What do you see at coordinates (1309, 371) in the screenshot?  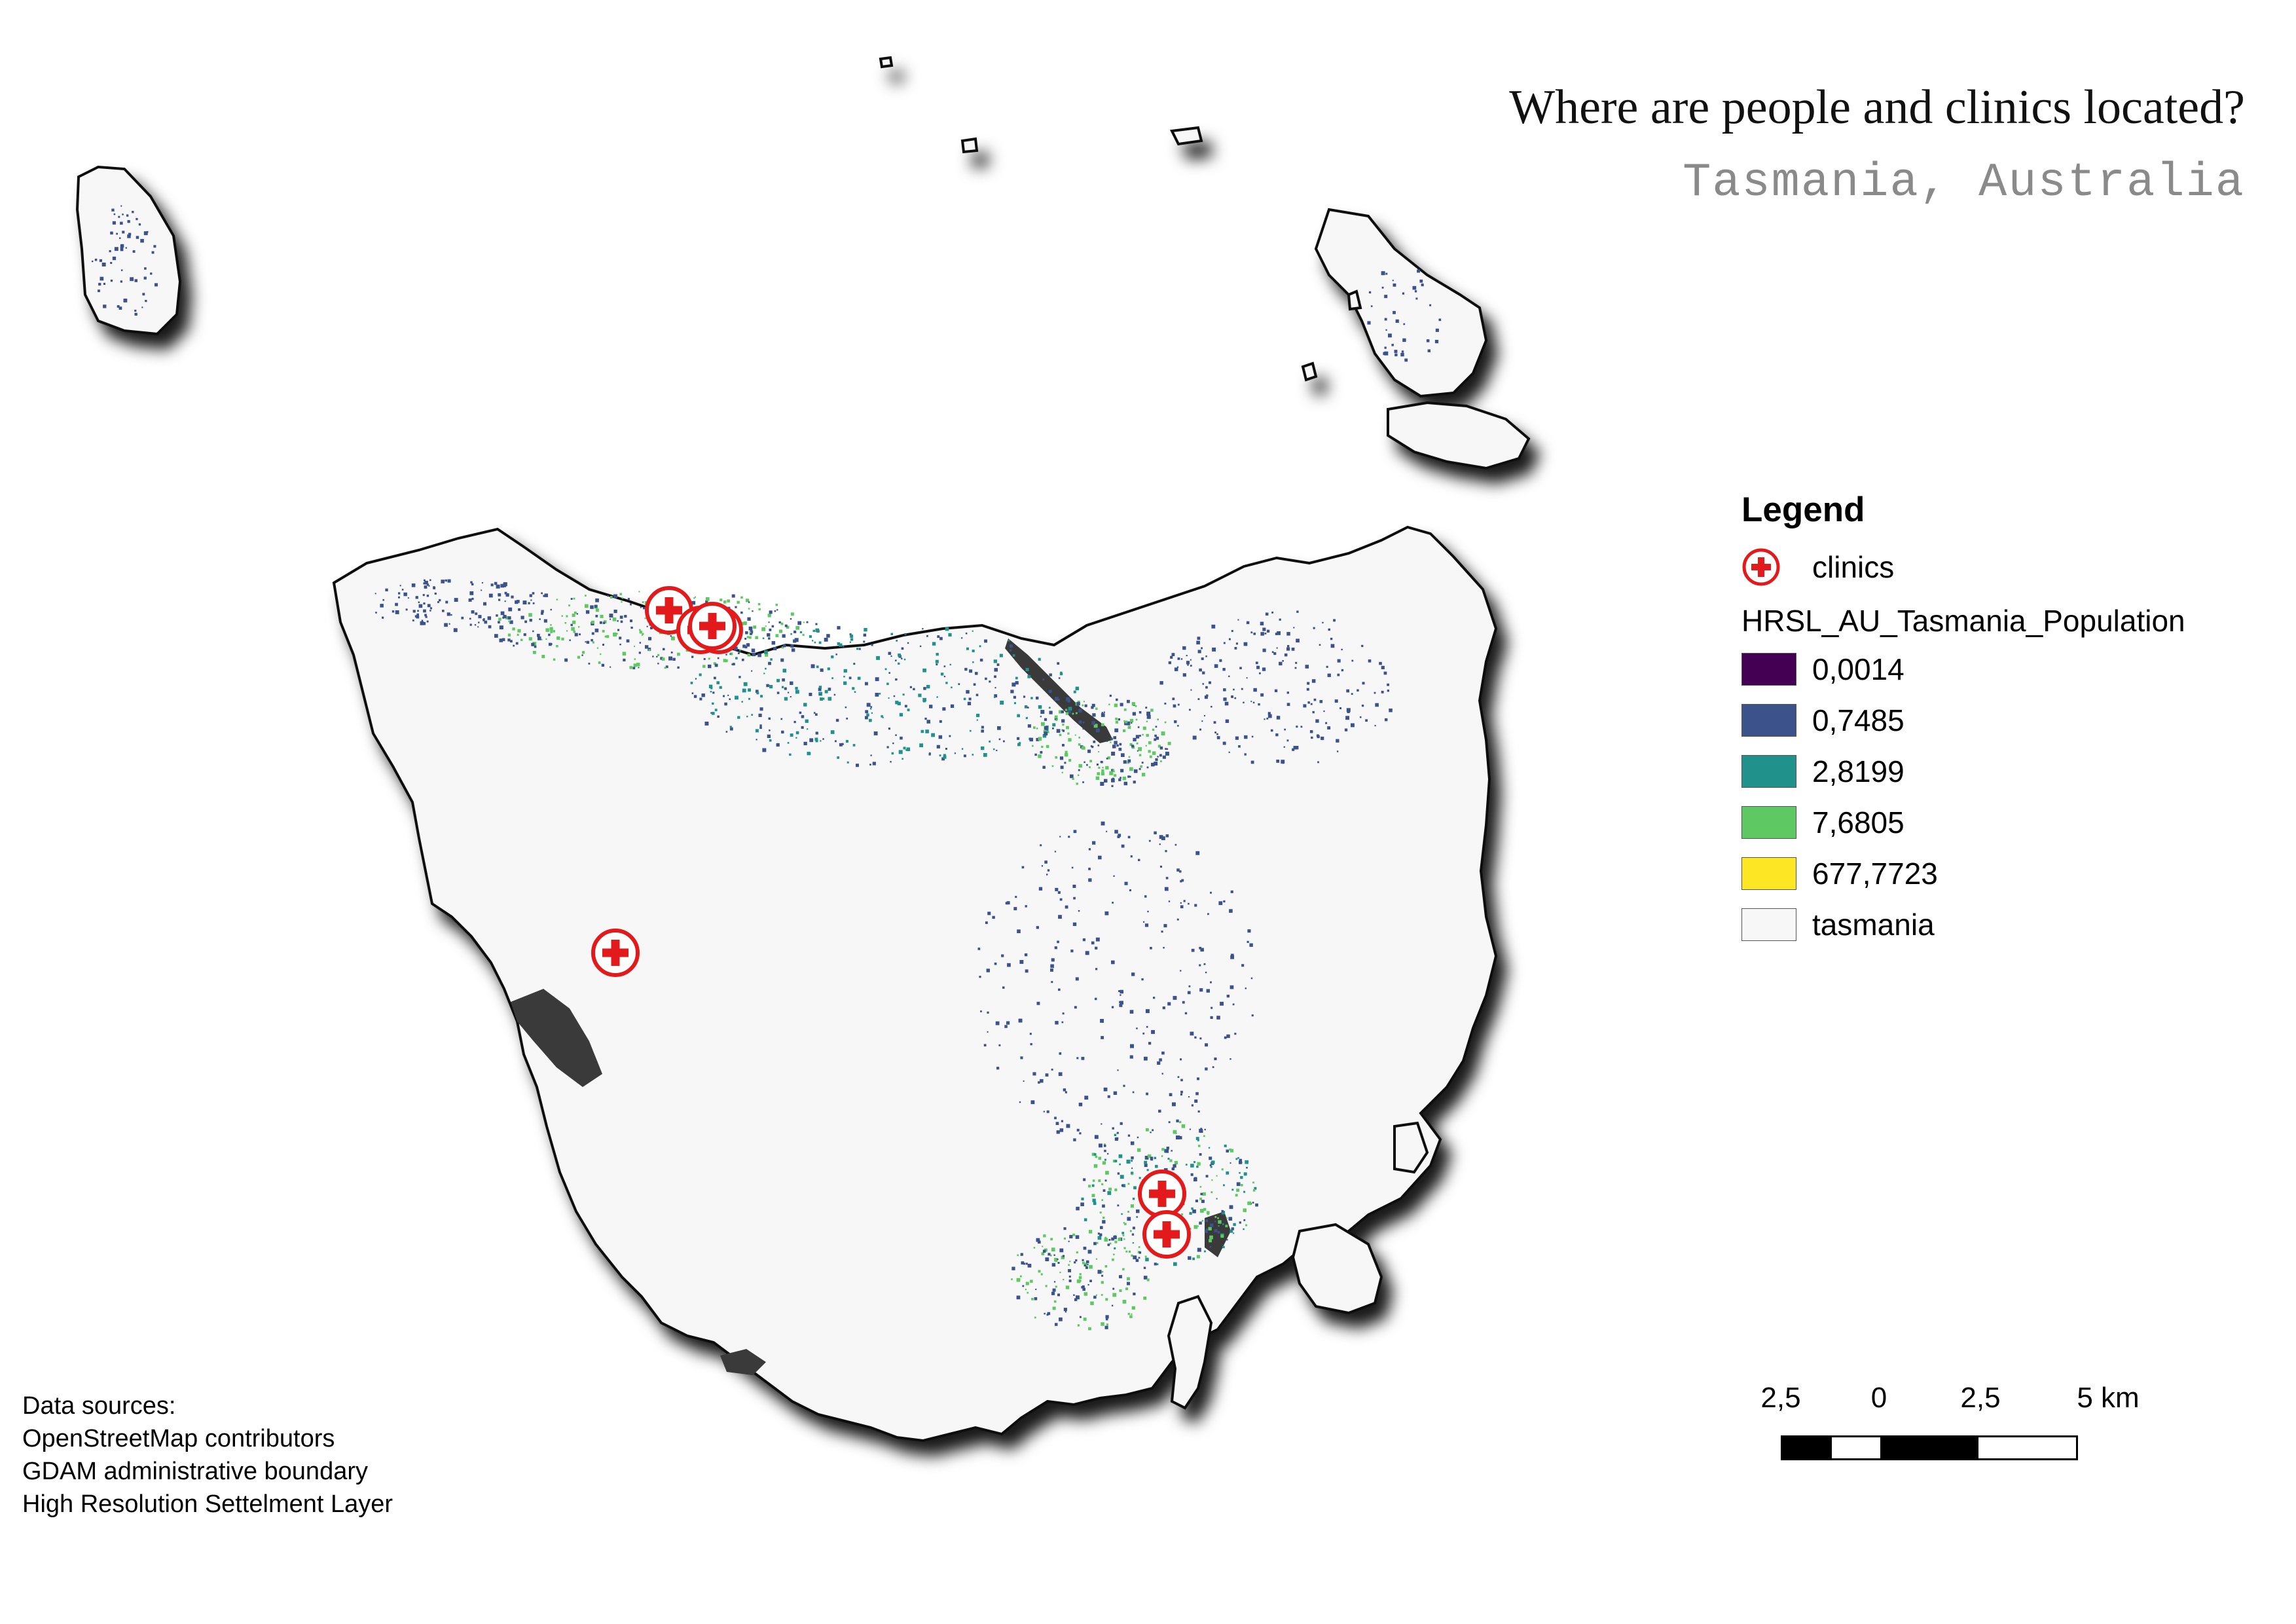 I see `islet` at bounding box center [1309, 371].